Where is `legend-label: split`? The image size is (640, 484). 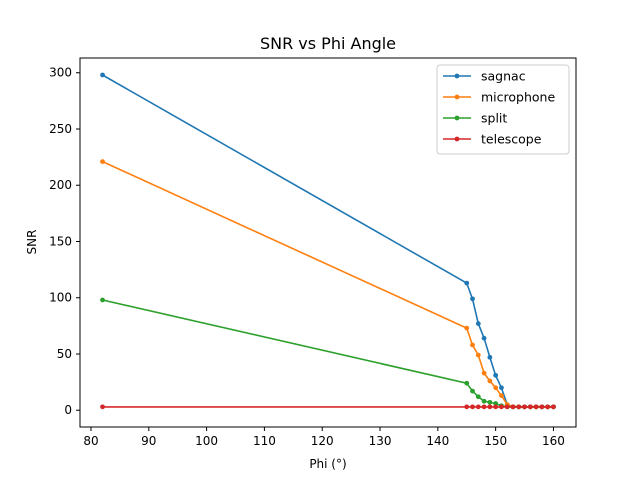
legend-label: split is located at coordinates (494, 118).